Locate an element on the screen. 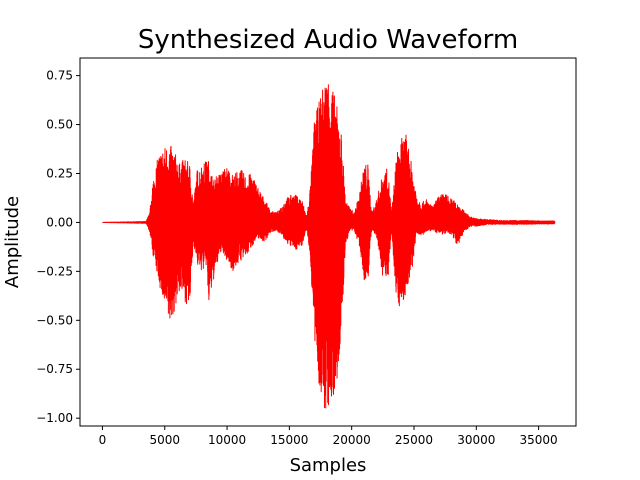 Image resolution: width=640 pixels, height=480 pixels. y-axis-ticks: −1.00 −0.75 −0.50 −0.25 0.00 0.25 0.50 0.75 is located at coordinates (58, 247).